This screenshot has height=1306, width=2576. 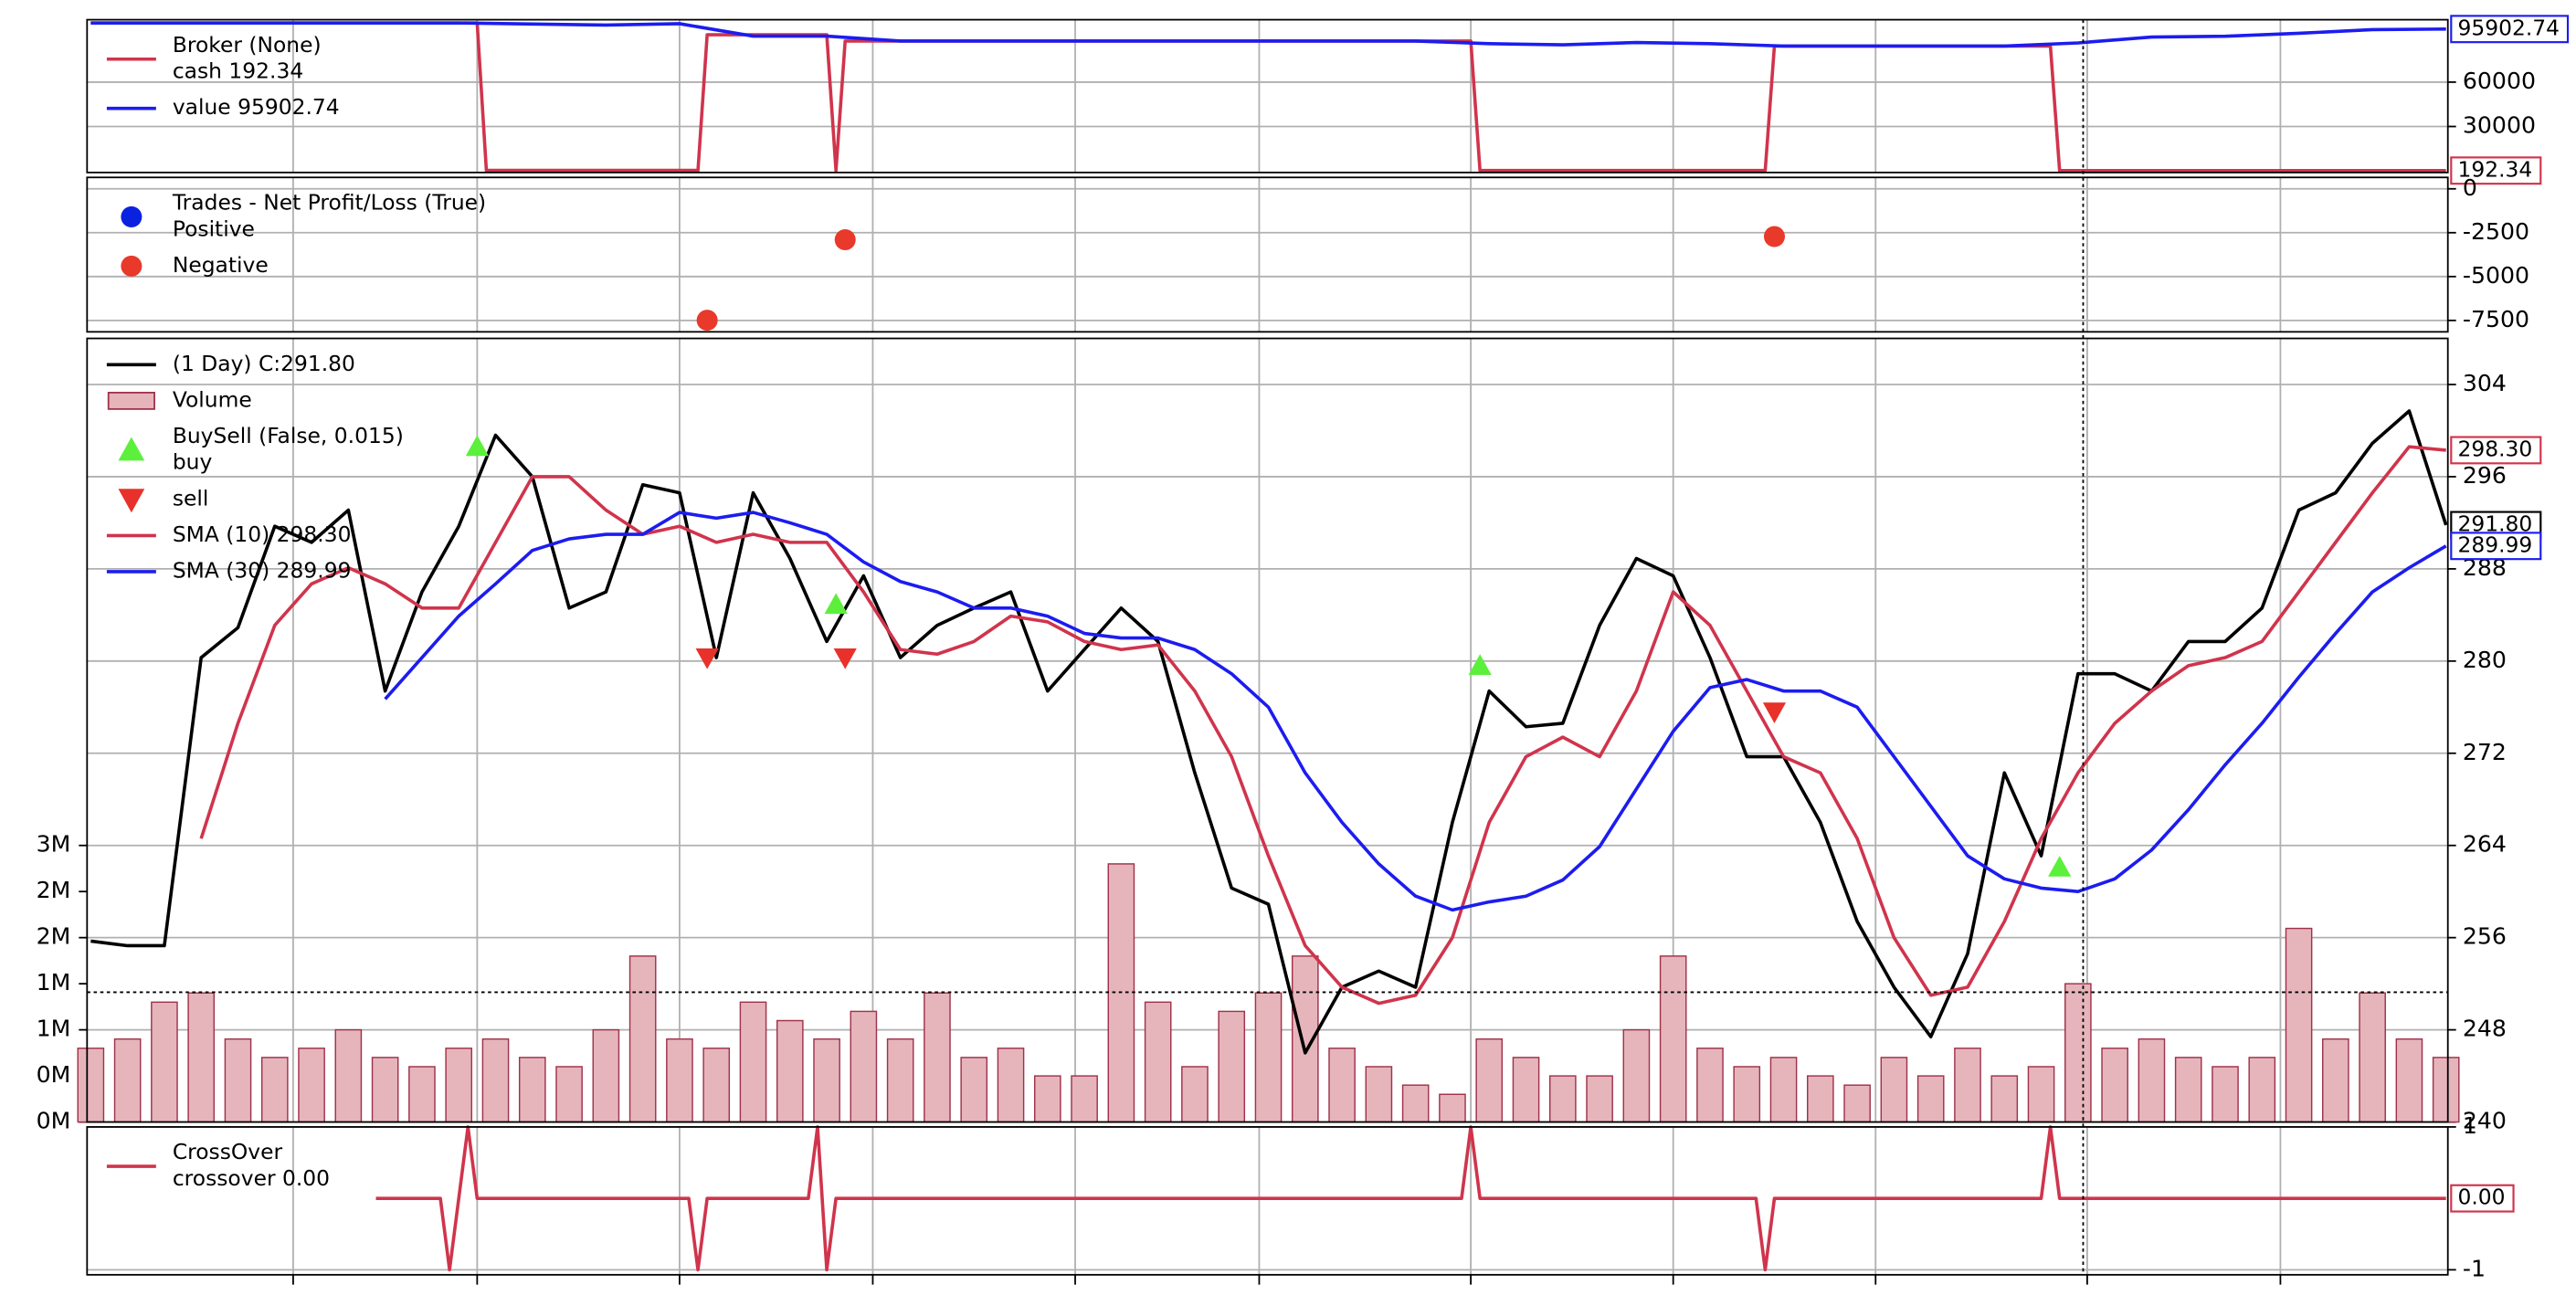 I want to click on legend-header: Broker (None), so click(x=247, y=45).